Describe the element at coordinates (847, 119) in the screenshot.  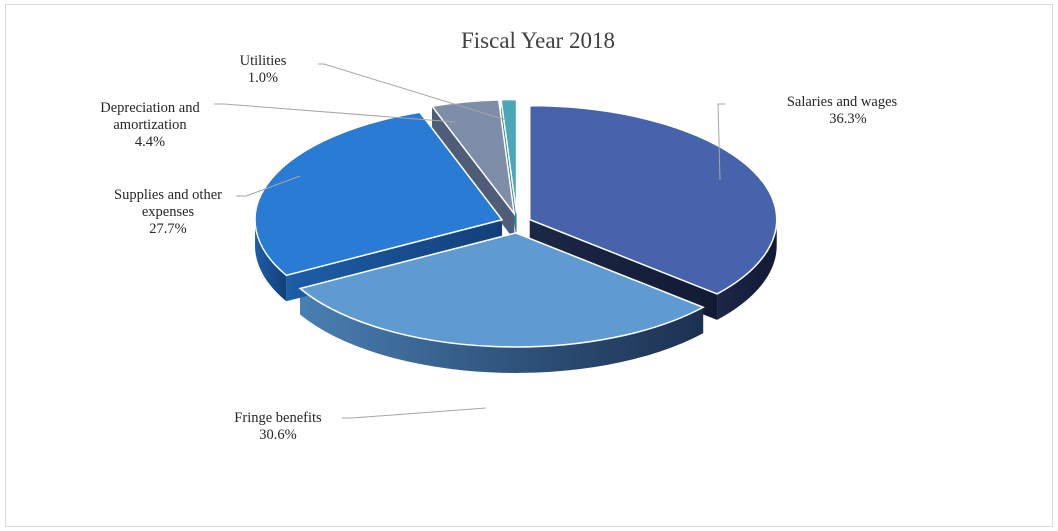
I see `salaries-and-wages-percent: 36.3%` at that location.